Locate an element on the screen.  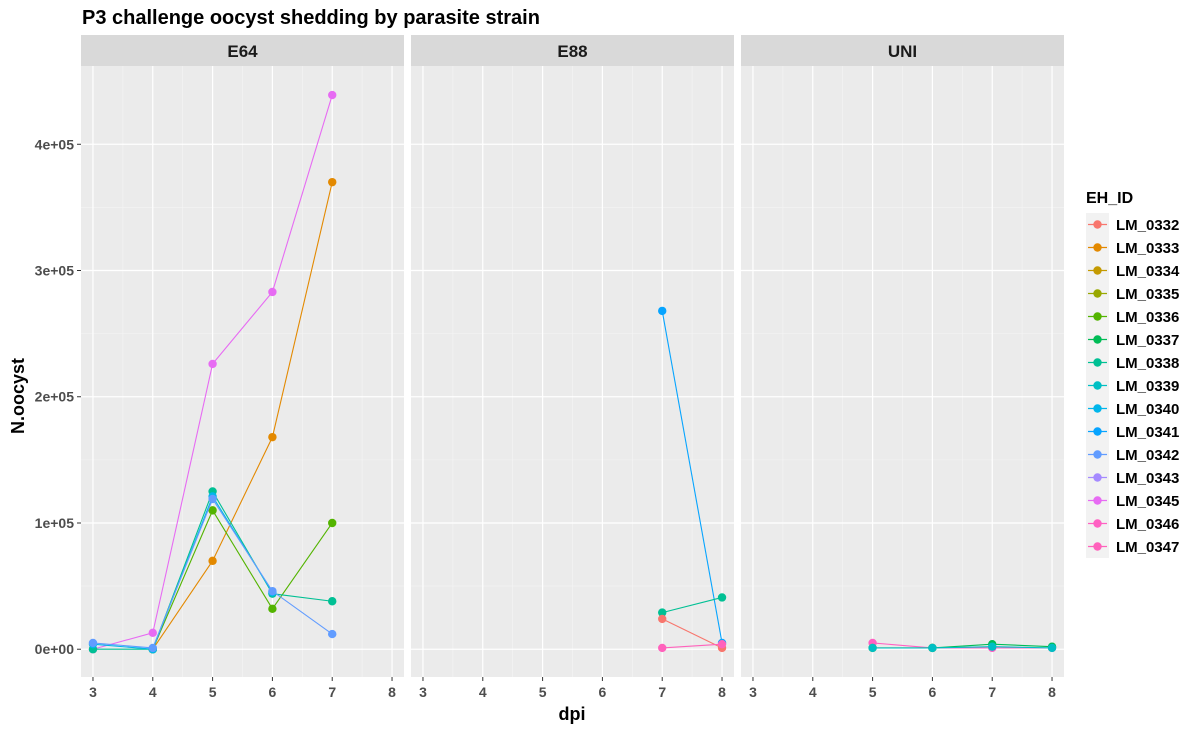
legend-label: LM_0347 is located at coordinates (1147, 547).